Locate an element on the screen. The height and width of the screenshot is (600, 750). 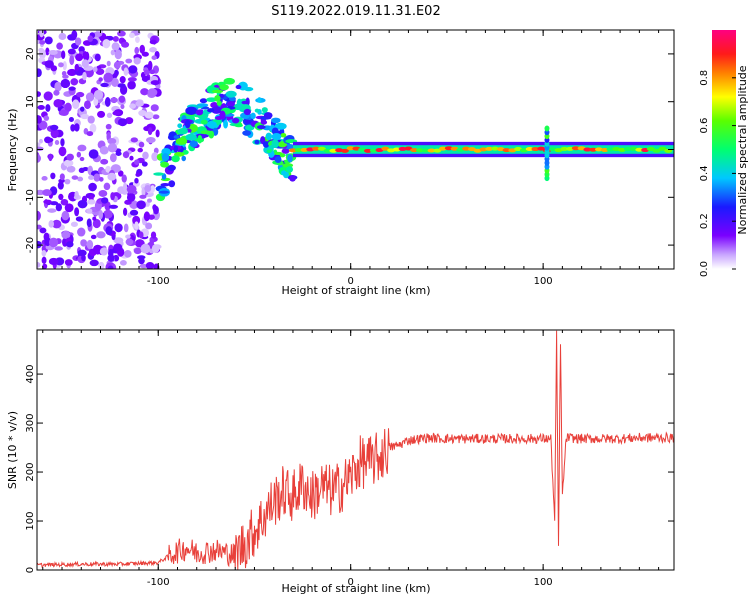
snr-ytick-label: 100 is located at coordinates (30, 520).